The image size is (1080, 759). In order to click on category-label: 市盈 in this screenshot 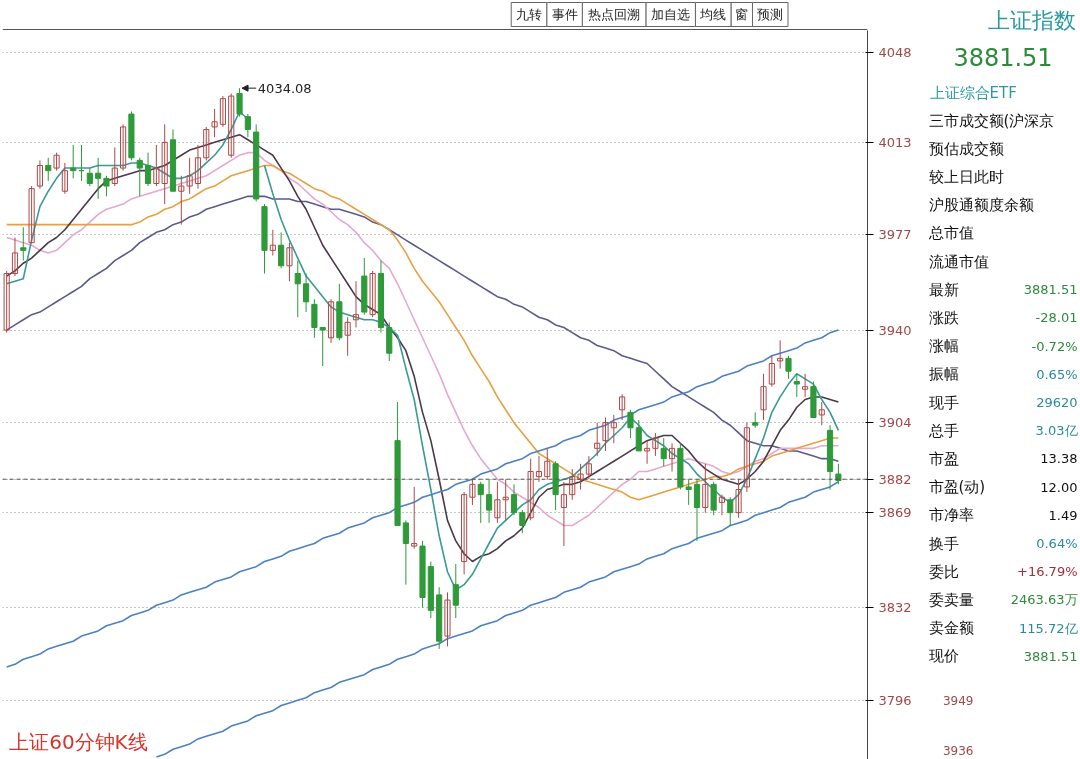, I will do `click(943, 458)`.